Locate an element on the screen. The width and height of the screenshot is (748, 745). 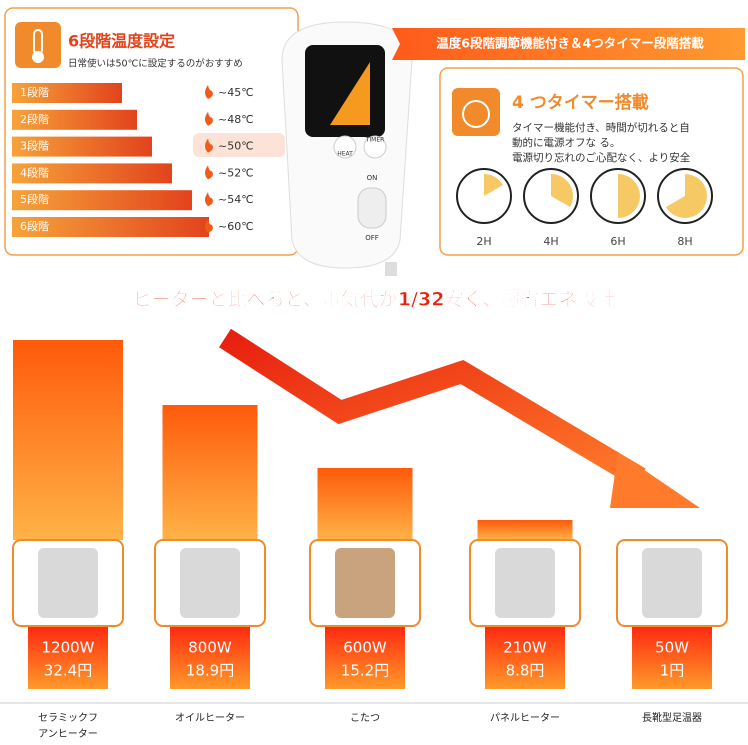
banner is located at coordinates (568, 44).